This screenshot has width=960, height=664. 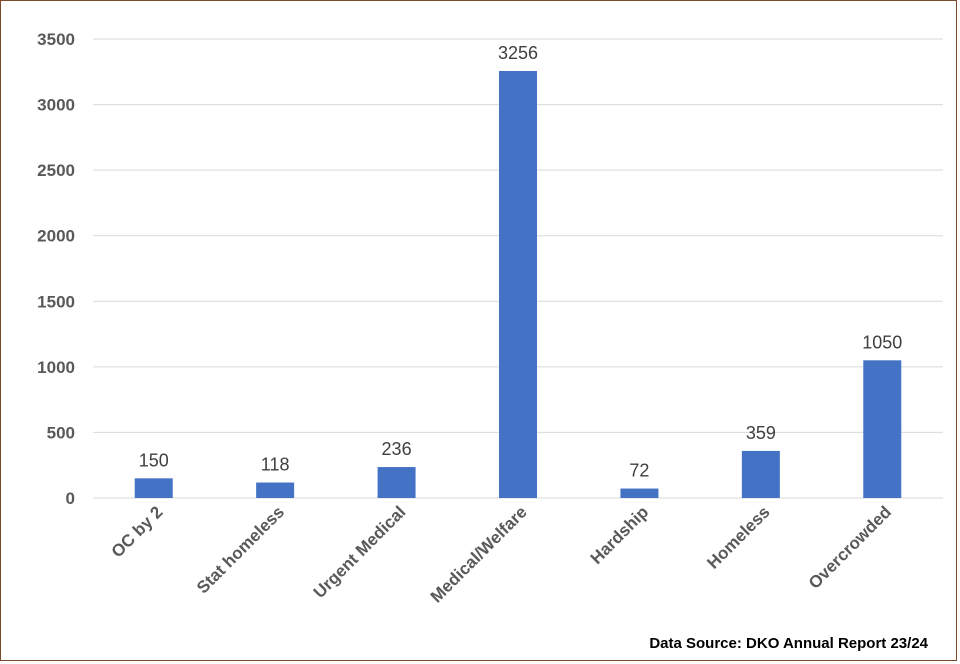 What do you see at coordinates (56, 301) in the screenshot?
I see `y-tick-label-1500: 1500` at bounding box center [56, 301].